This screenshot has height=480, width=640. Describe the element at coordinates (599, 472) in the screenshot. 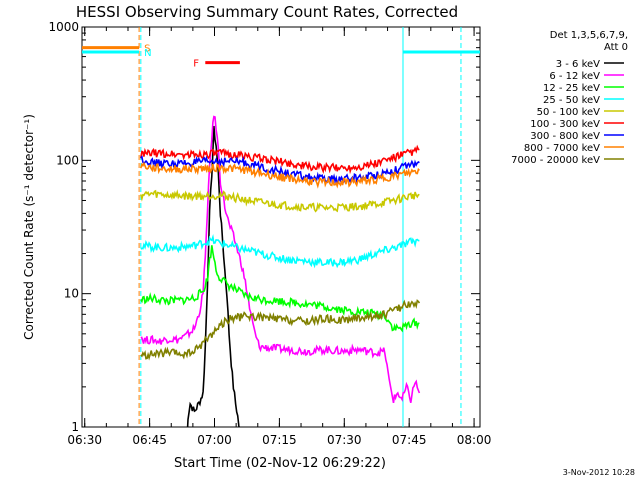

I see `footer-date: 3-Nov-2012 10:28` at that location.